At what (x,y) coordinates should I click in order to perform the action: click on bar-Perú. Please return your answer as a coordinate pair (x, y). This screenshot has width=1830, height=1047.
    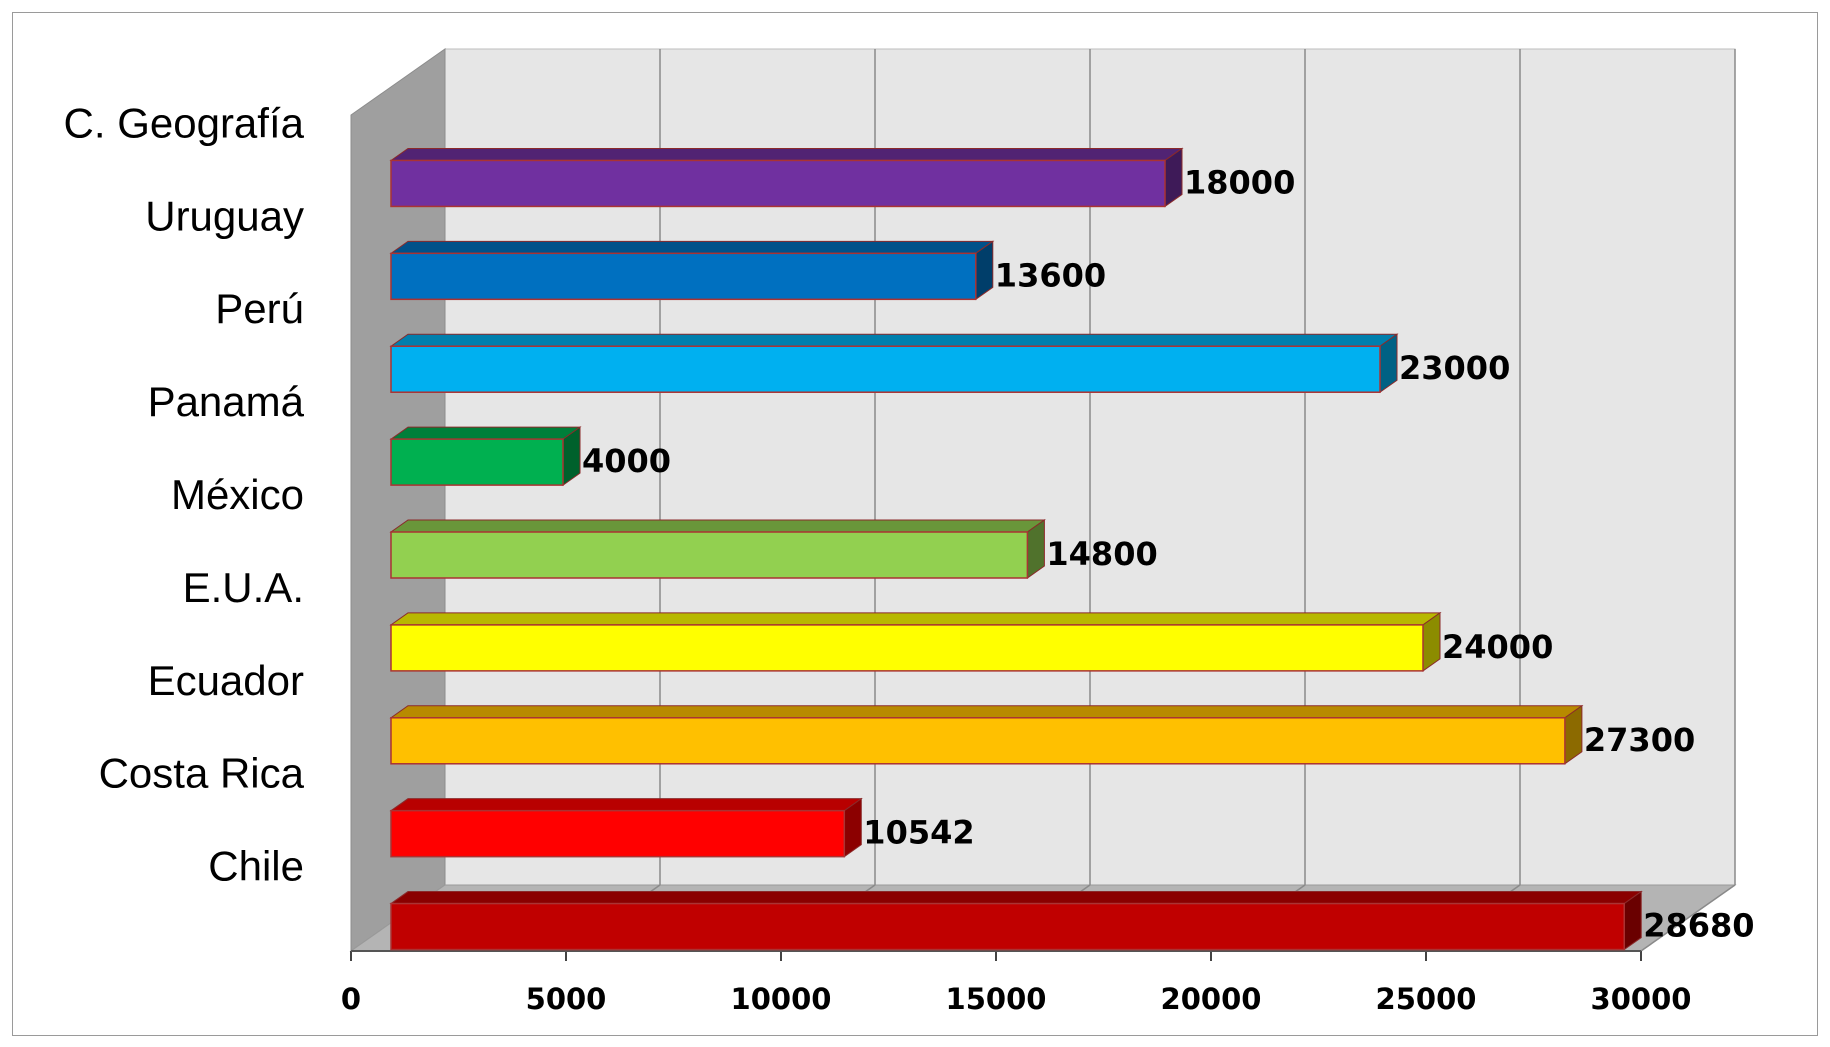
    Looking at the image, I should click on (885, 369).